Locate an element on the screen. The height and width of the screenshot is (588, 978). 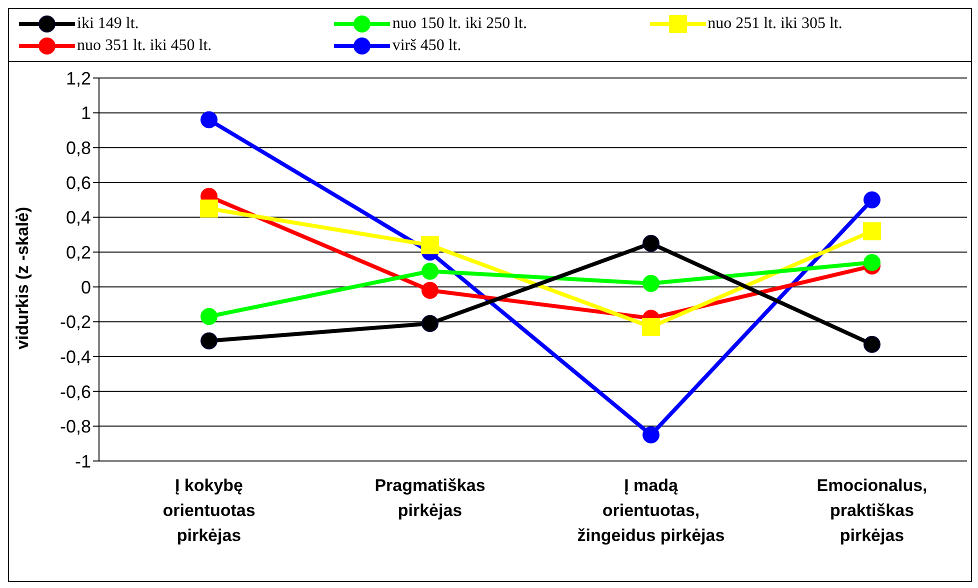
y-tick-label: 0,2 is located at coordinates (78, 252).